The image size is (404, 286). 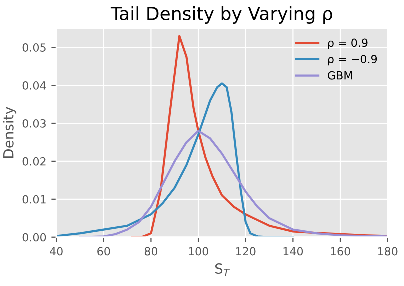 What do you see at coordinates (34, 237) in the screenshot?
I see `y-tick-label: 0.00` at bounding box center [34, 237].